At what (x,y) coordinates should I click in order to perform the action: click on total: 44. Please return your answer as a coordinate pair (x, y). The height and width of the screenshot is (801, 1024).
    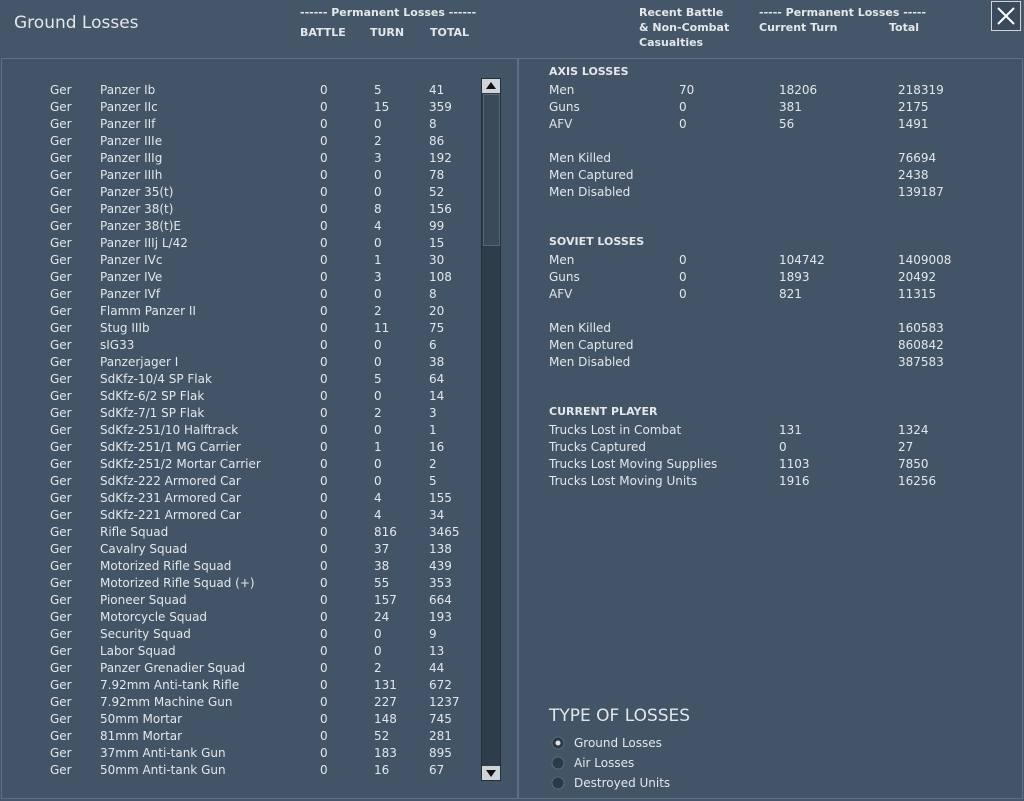
    Looking at the image, I should click on (437, 668).